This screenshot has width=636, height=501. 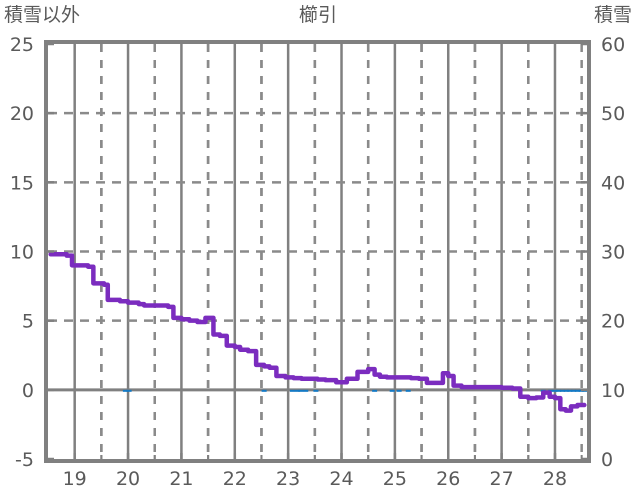 What do you see at coordinates (613, 45) in the screenshot?
I see `ytick-label-right: 60` at bounding box center [613, 45].